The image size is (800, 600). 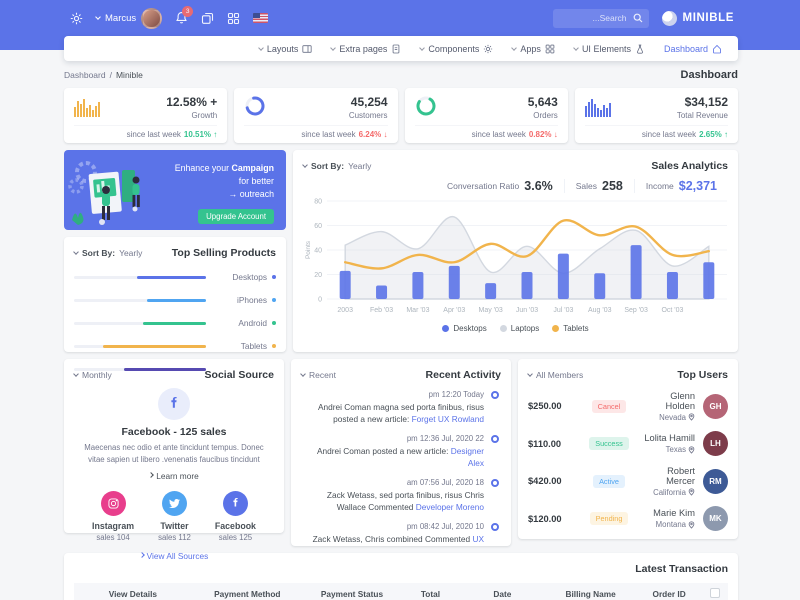 I want to click on latest-transaction-title: Latest Transaction, so click(x=681, y=569).